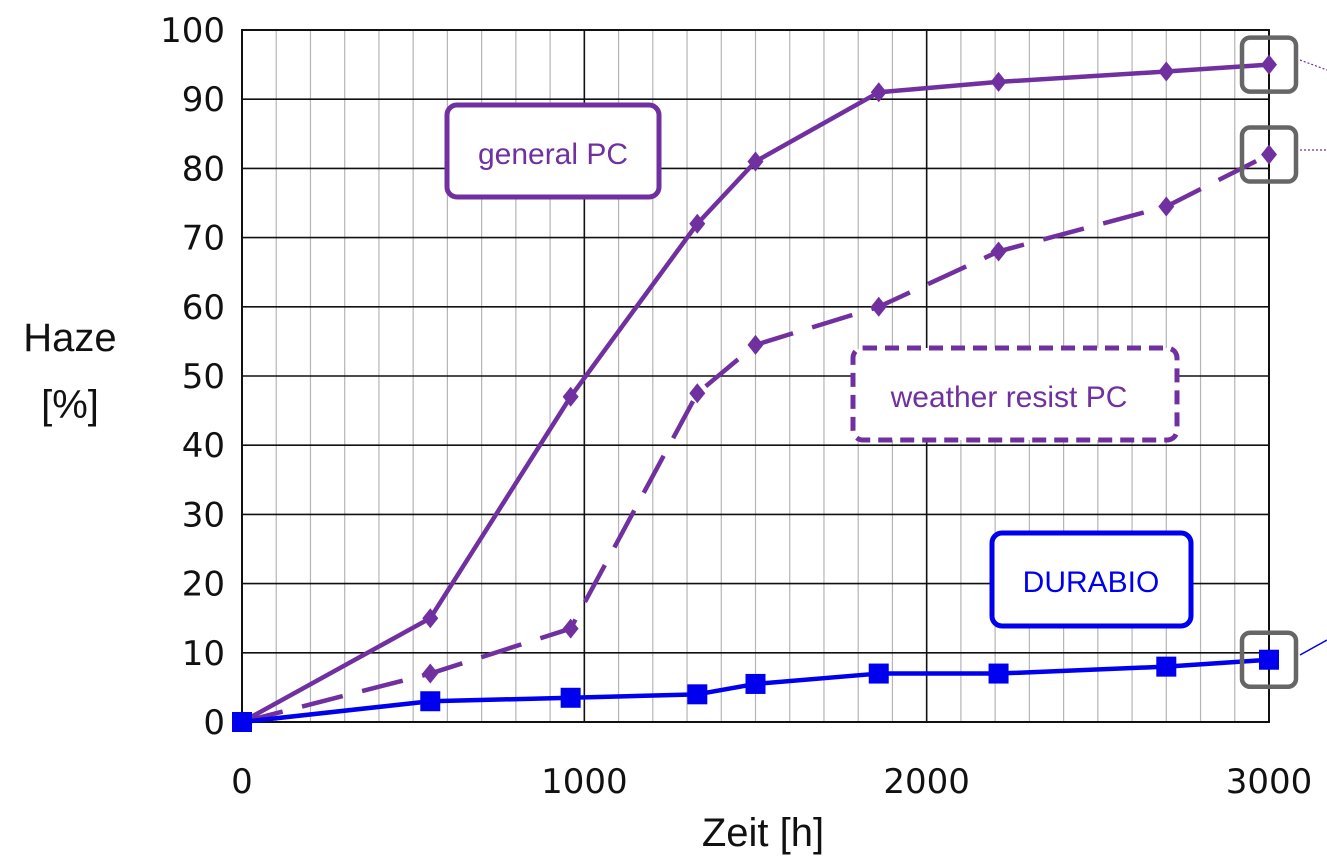 The height and width of the screenshot is (861, 1327). Describe the element at coordinates (203, 585) in the screenshot. I see `y-tick-label: 20` at that location.